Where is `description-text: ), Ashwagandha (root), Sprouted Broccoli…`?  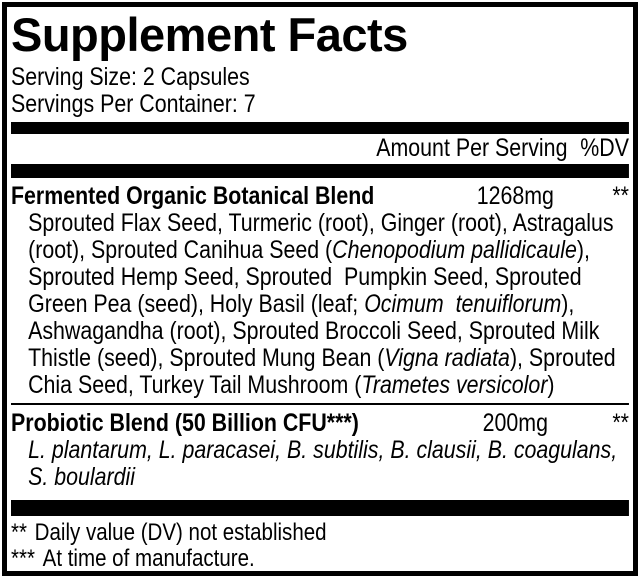 description-text: ), Ashwagandha (root), Sprouted Broccoli… is located at coordinates (316, 330).